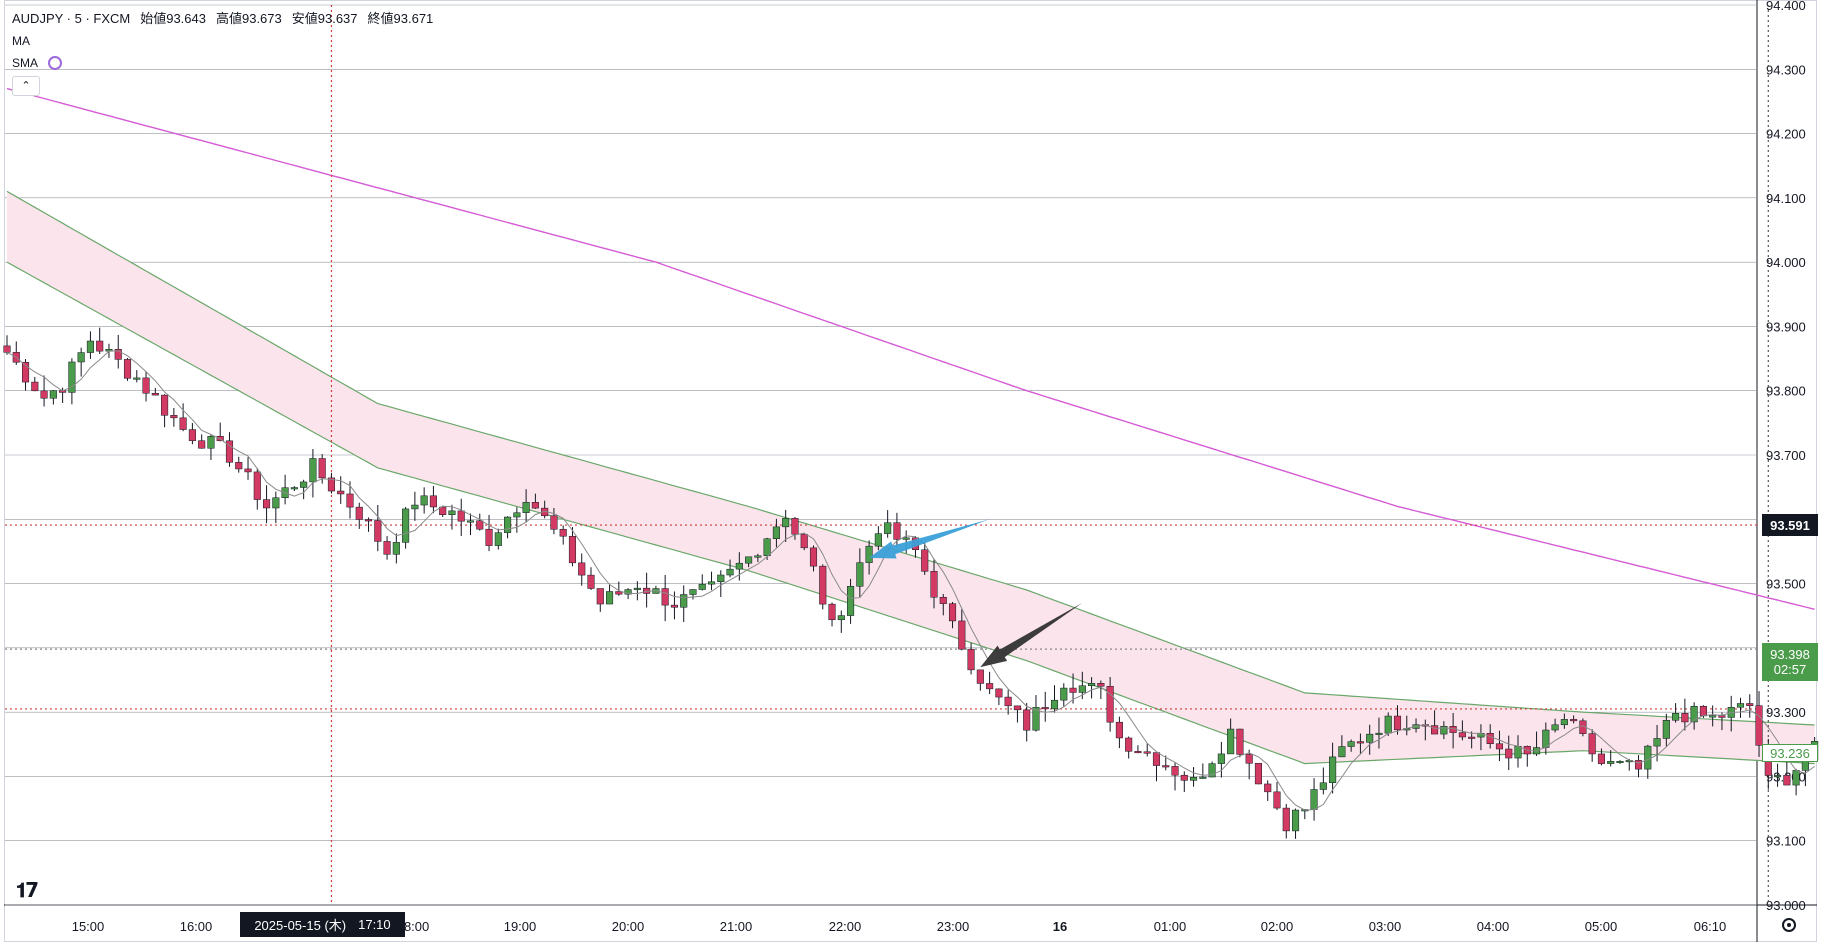  What do you see at coordinates (25, 63) in the screenshot?
I see `sma-indicator-label: SMA` at bounding box center [25, 63].